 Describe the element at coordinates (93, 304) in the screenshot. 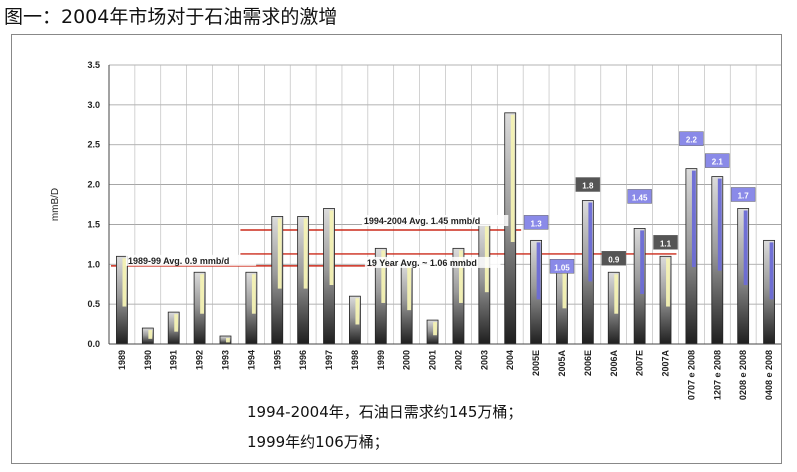

I see `y-tick-label: 0.5` at that location.